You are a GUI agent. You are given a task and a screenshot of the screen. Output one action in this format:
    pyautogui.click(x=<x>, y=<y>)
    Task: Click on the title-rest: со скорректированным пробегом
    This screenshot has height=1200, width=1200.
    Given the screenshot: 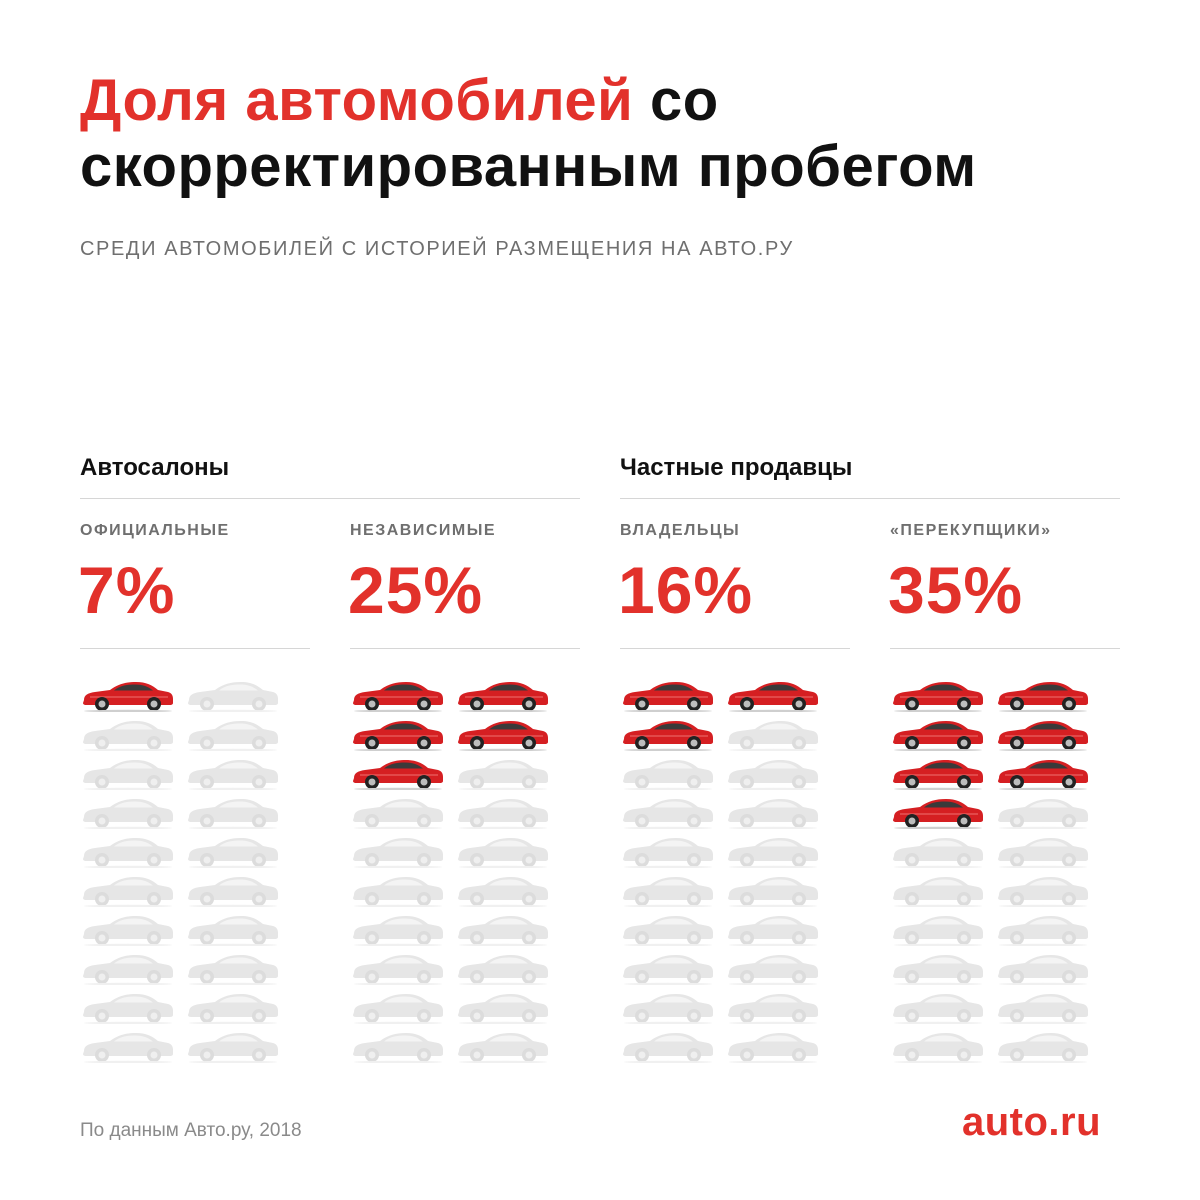 What is the action you would take?
    pyautogui.click(x=528, y=133)
    